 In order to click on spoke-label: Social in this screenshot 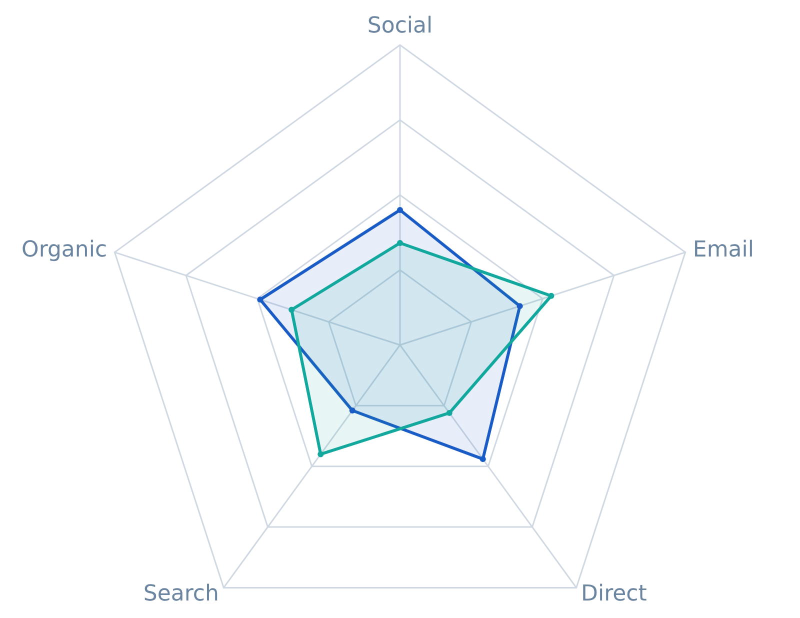, I will do `click(400, 26)`.